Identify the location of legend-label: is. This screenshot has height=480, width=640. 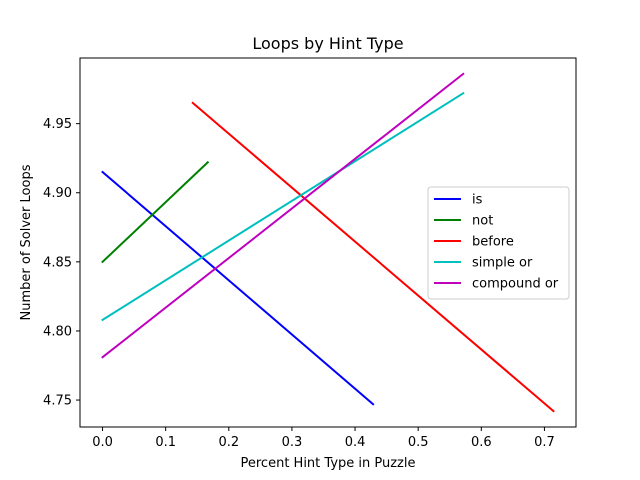
(477, 200).